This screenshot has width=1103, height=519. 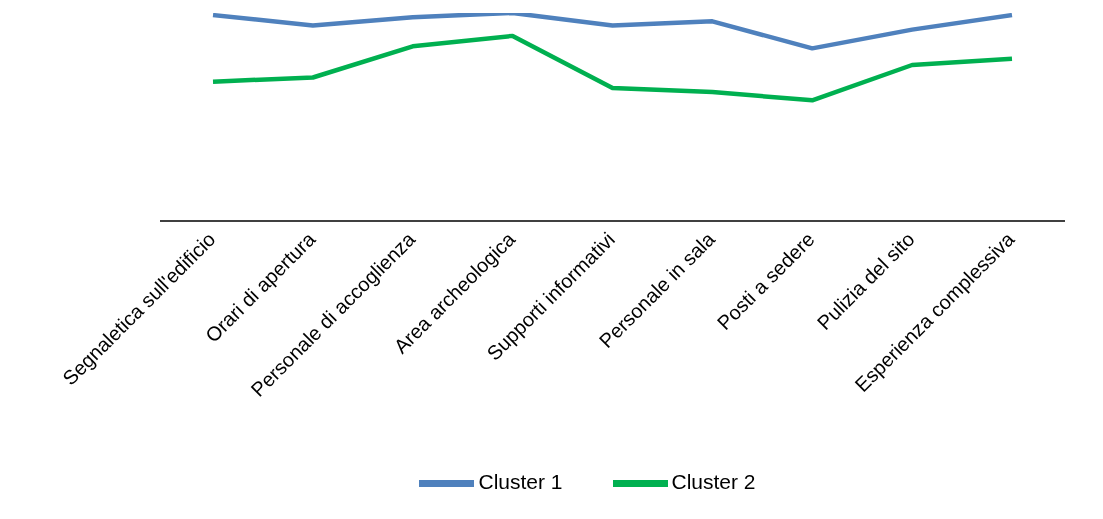 I want to click on legend-label: Cluster 1, so click(x=520, y=482).